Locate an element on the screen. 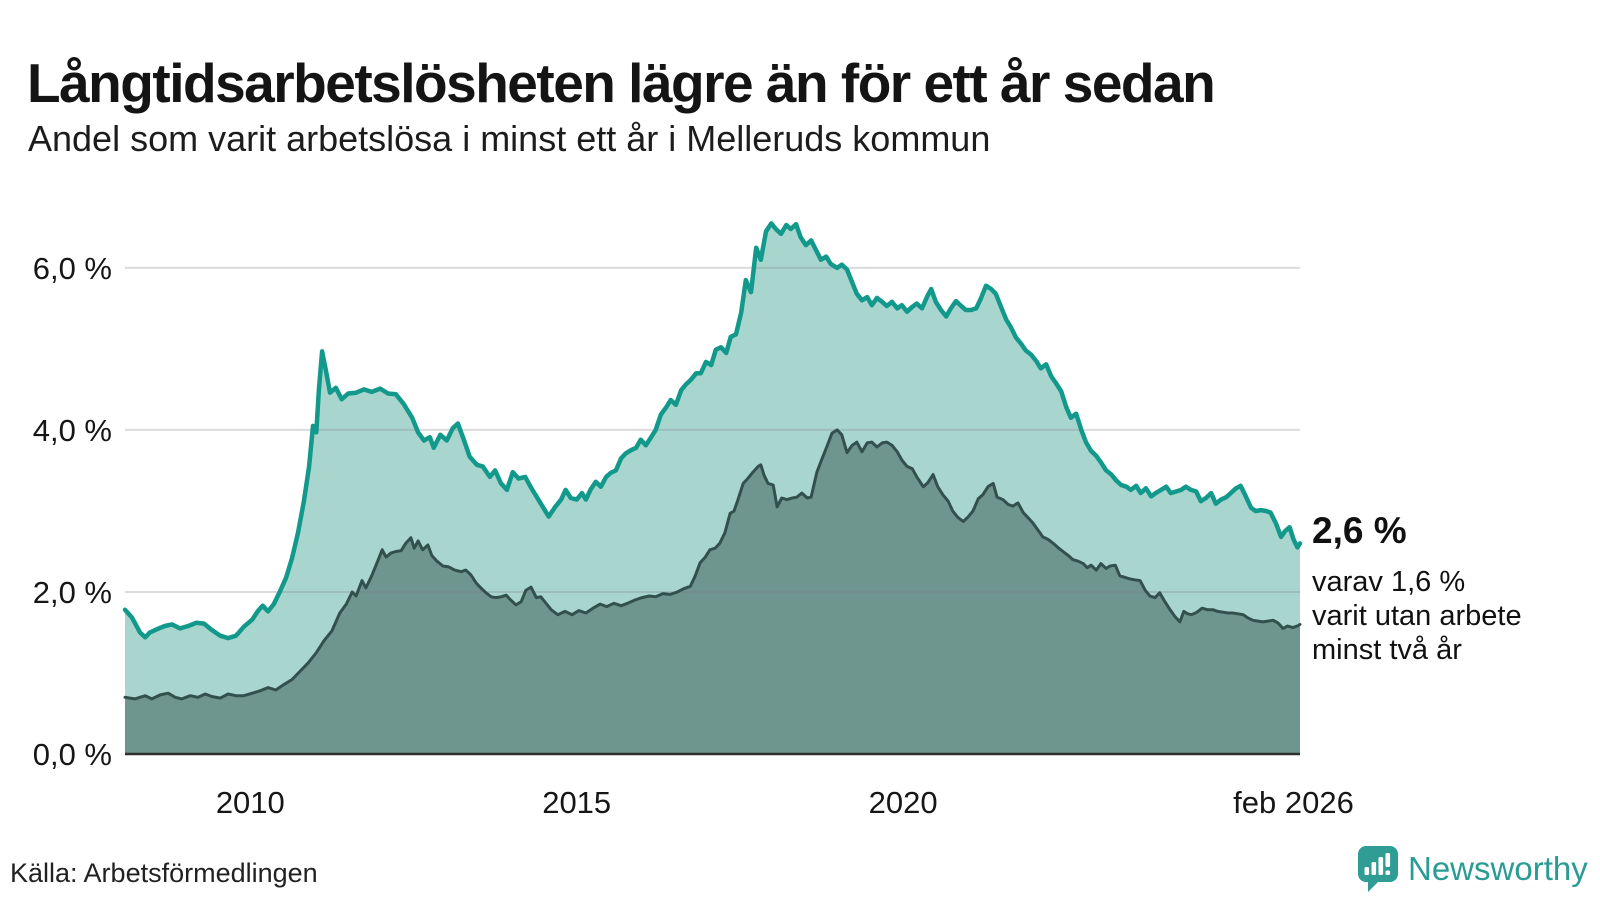 The image size is (1600, 900). x-tick-label-2: 2020 is located at coordinates (903, 802).